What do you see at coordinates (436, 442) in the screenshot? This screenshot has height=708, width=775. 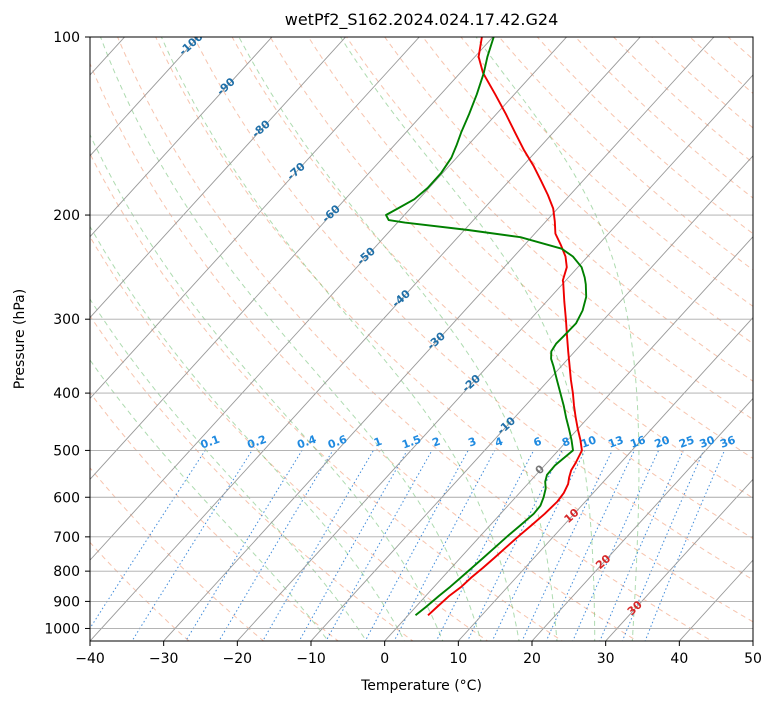 I see `mixing-ratio-label: 2` at bounding box center [436, 442].